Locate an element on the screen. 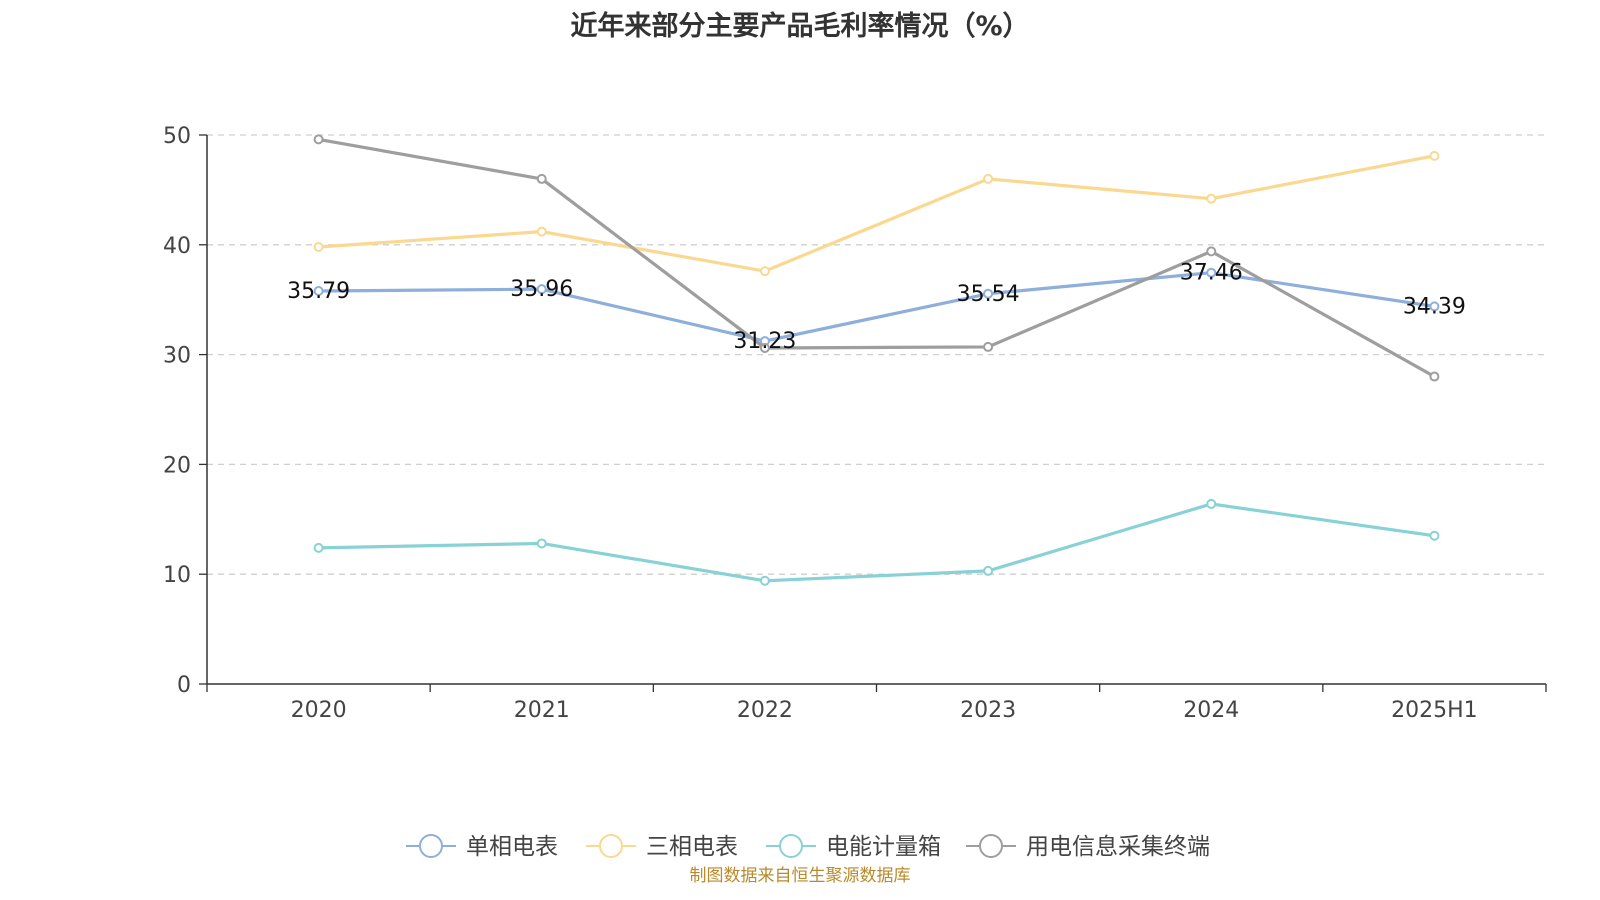 The height and width of the screenshot is (900, 1600). data-labels: 35.79 35.96 31.23 35.54 37.46 34.39 is located at coordinates (876, 307).